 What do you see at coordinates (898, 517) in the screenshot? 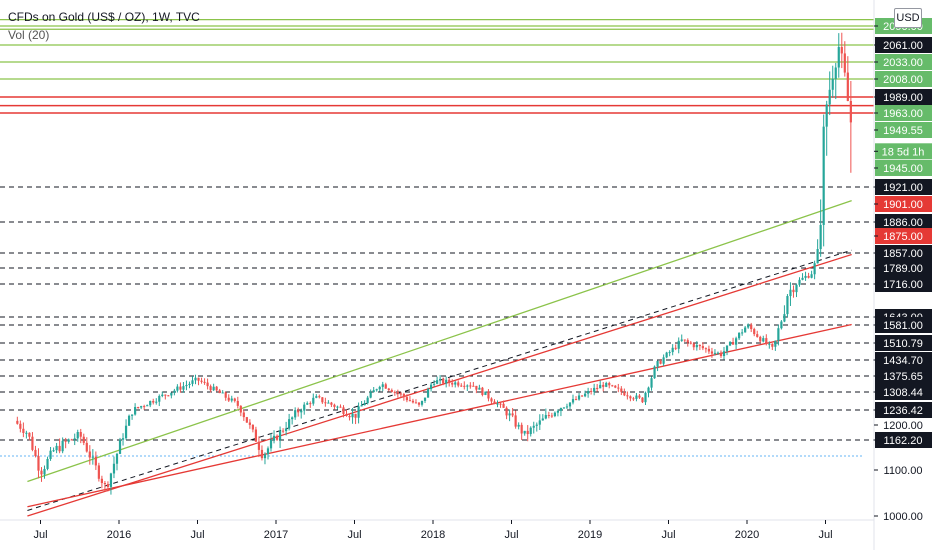
I see `price-tag: 1000.00` at bounding box center [898, 517].